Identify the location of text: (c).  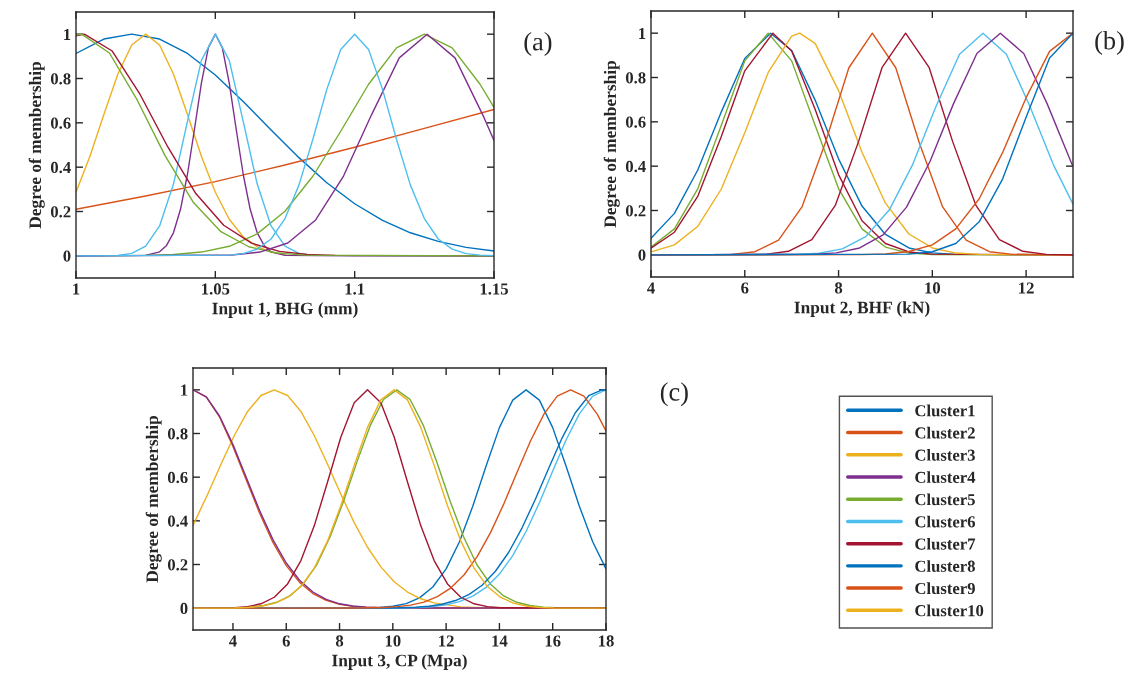
(674, 394).